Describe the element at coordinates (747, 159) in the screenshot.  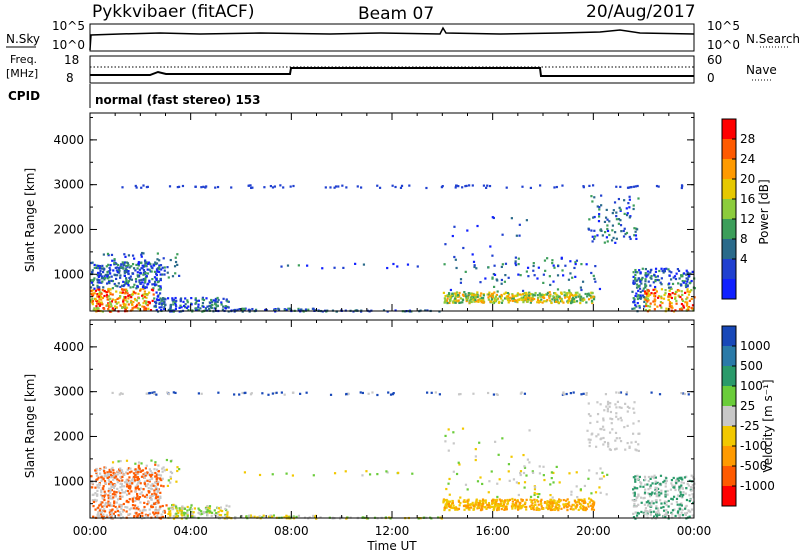
I see `power-colorbar-tick: 24` at that location.